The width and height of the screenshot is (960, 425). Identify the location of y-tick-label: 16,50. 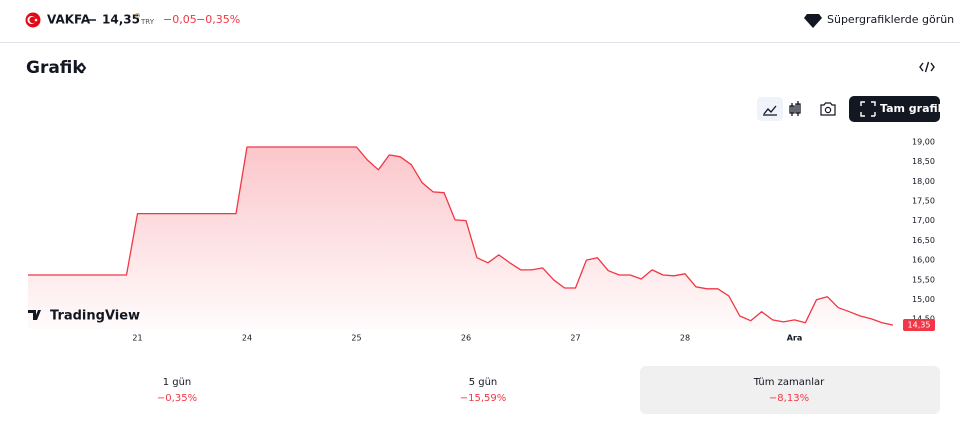
(923, 240).